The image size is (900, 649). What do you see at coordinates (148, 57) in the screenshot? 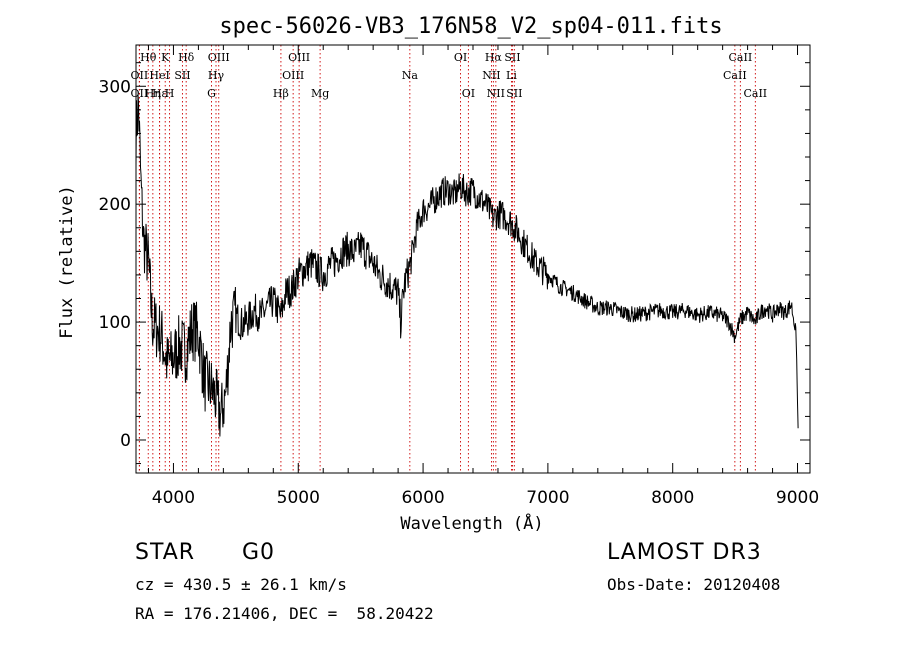
I see `line-label-hθ: Hθ` at bounding box center [148, 57].